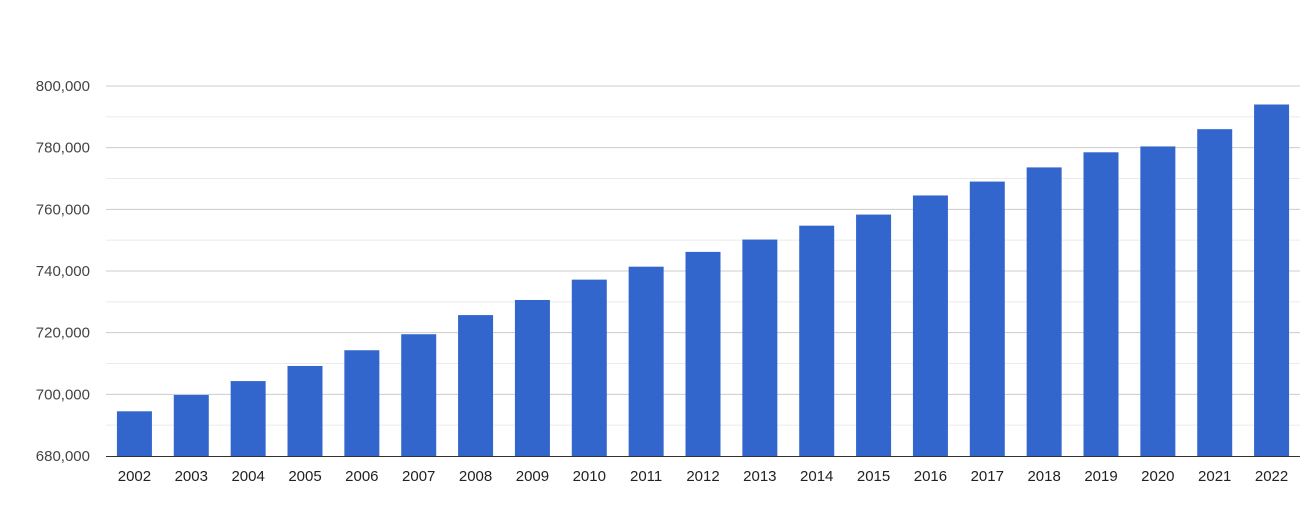 Image resolution: width=1305 pixels, height=510 pixels. I want to click on x-tick-label: 2012, so click(702, 476).